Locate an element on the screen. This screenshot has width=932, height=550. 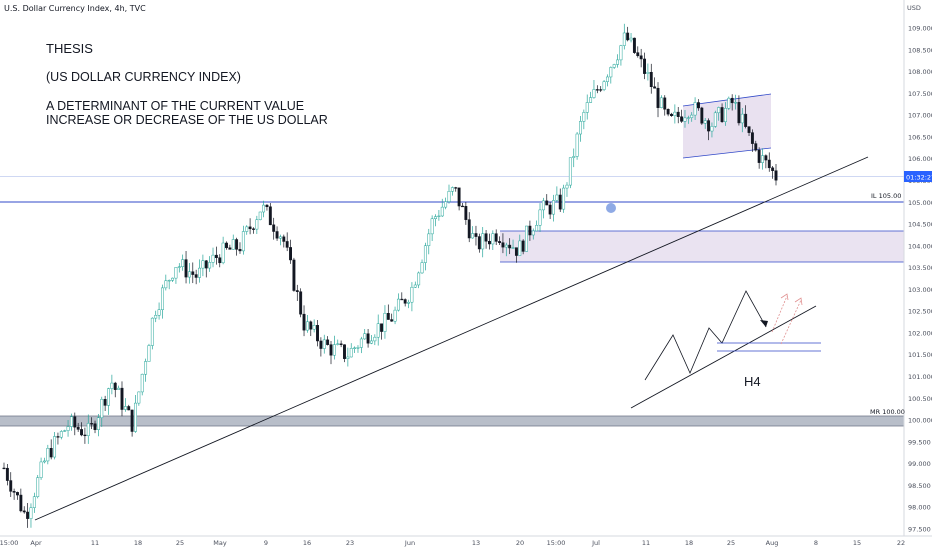
last-price-label: 01:32:27 is located at coordinates (919, 178).